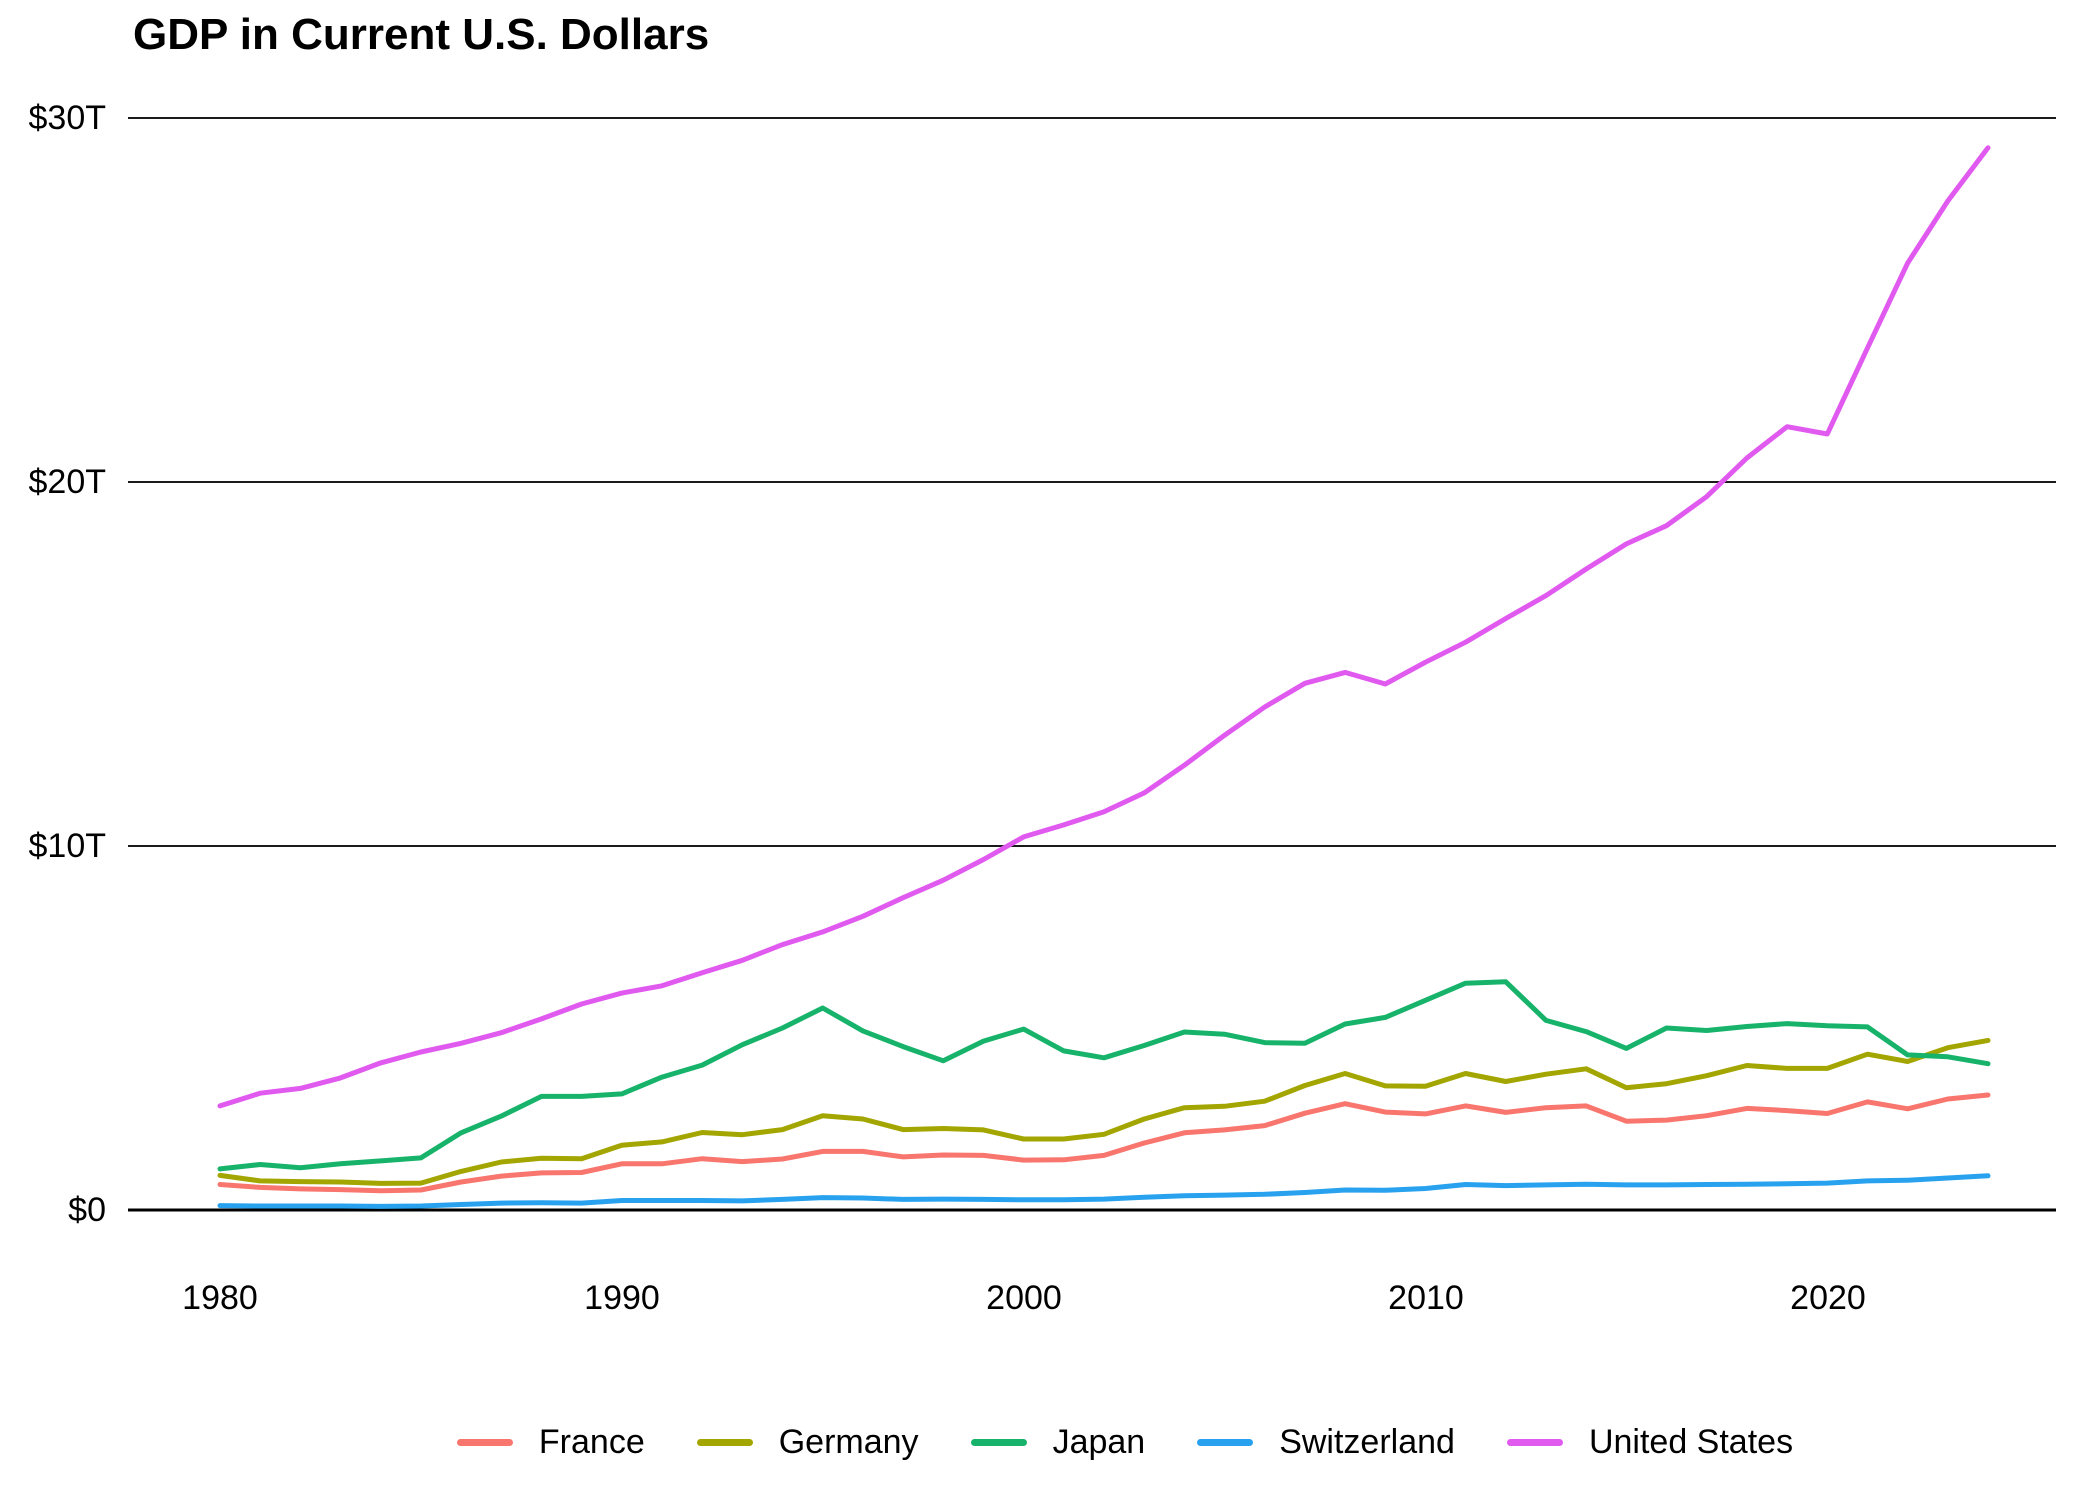  I want to click on y-tick-20t: $20T, so click(67, 482).